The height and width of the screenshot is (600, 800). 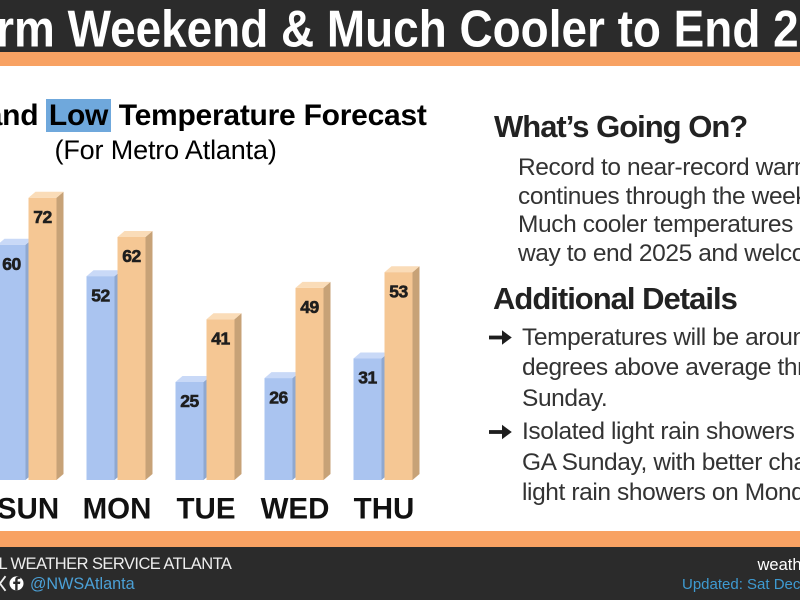 What do you see at coordinates (42, 217) in the screenshot?
I see `svg-text: 72` at bounding box center [42, 217].